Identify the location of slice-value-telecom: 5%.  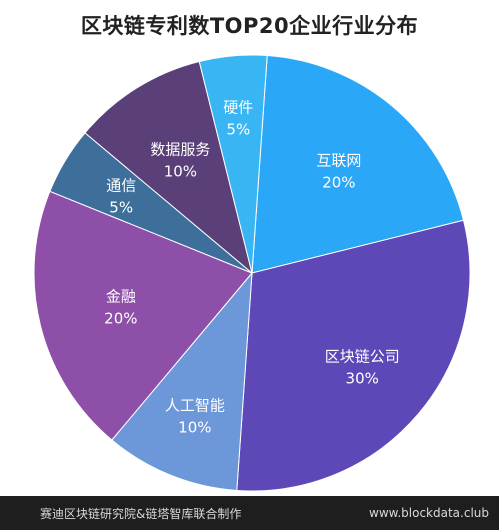
(121, 207).